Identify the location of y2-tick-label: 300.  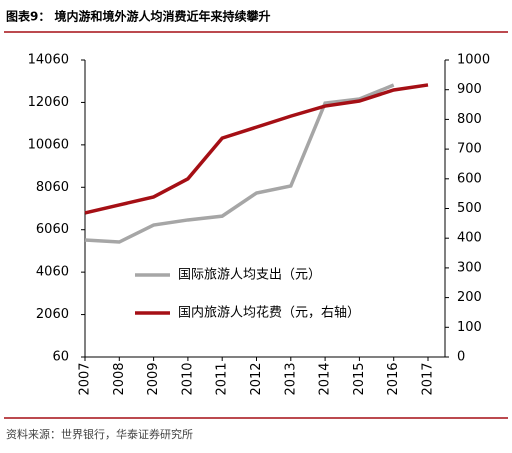
(469, 267).